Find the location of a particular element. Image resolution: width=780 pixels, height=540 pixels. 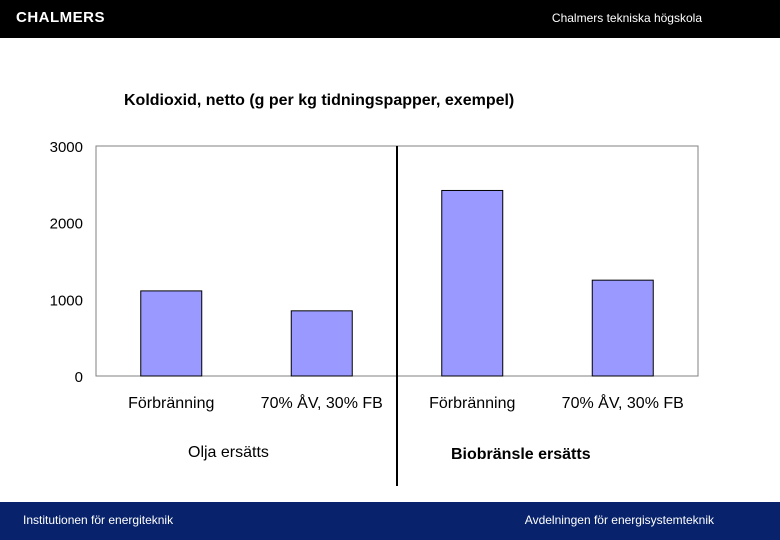

footer-department: Institutionen för energiteknik is located at coordinates (98, 520).